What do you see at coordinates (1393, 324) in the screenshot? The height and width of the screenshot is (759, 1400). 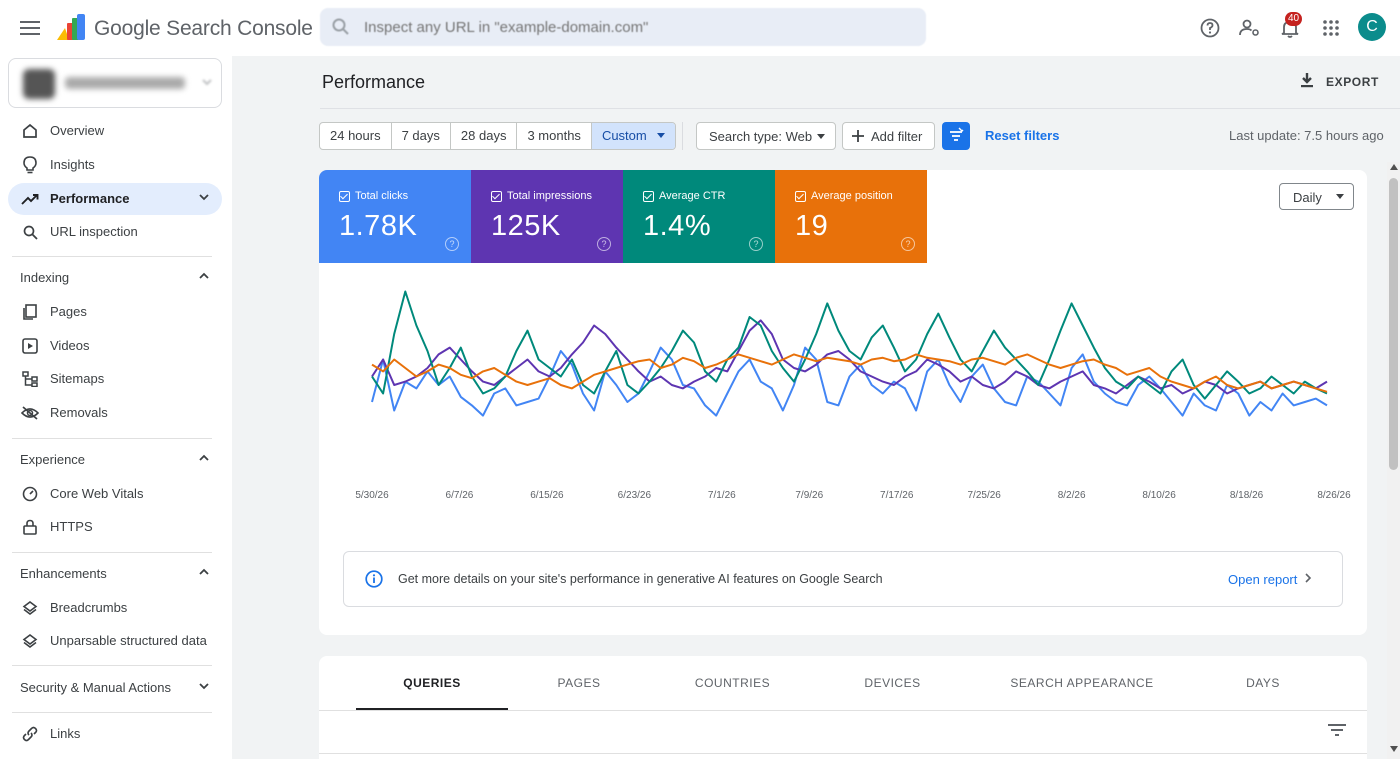 I see `scrollbar-thumb` at bounding box center [1393, 324].